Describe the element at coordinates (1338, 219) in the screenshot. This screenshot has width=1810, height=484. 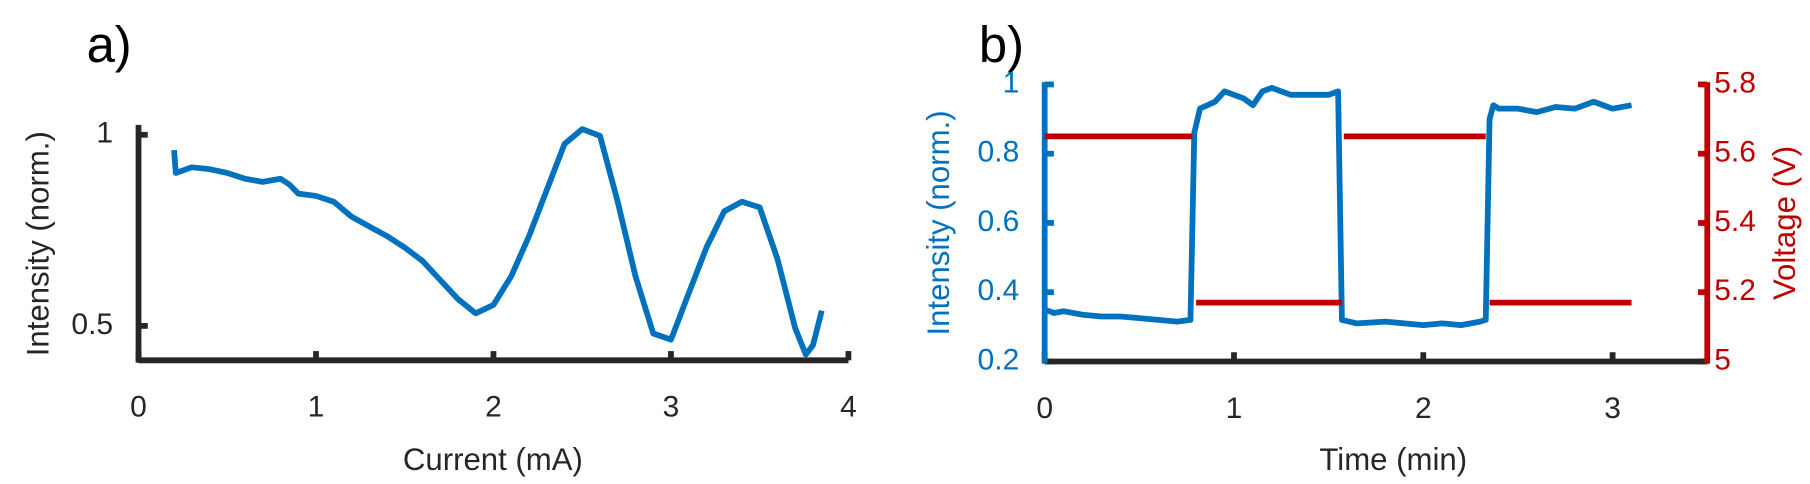
I see `data-line` at that location.